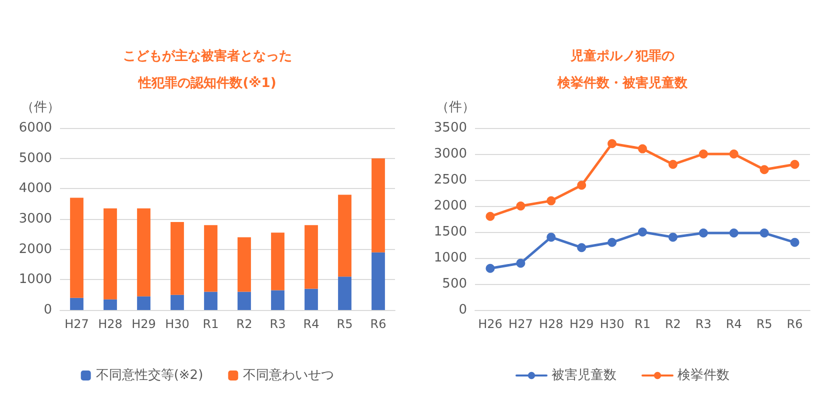  What do you see at coordinates (454, 284) in the screenshot?
I see `y-tick-label: 500` at bounding box center [454, 284].